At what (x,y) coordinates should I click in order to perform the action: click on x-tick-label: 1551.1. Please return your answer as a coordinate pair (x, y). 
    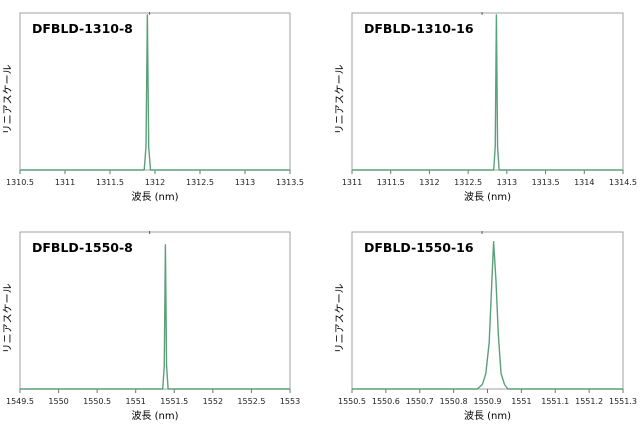
    Looking at the image, I should click on (555, 401).